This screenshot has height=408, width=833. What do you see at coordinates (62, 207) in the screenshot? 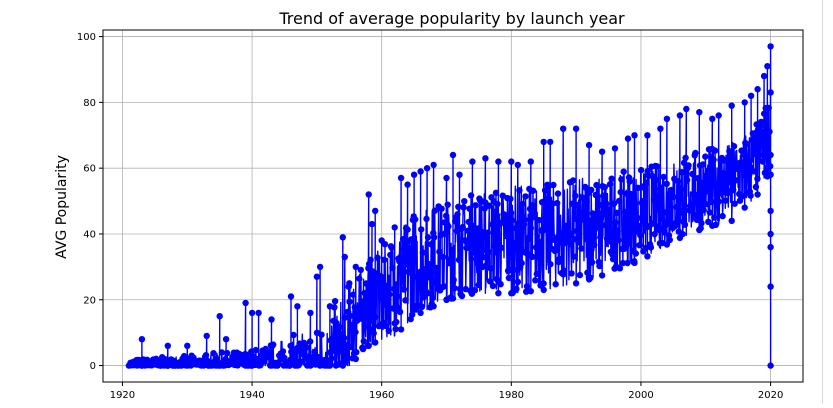
I see `y-axis-label: AVG Popularity` at bounding box center [62, 207].